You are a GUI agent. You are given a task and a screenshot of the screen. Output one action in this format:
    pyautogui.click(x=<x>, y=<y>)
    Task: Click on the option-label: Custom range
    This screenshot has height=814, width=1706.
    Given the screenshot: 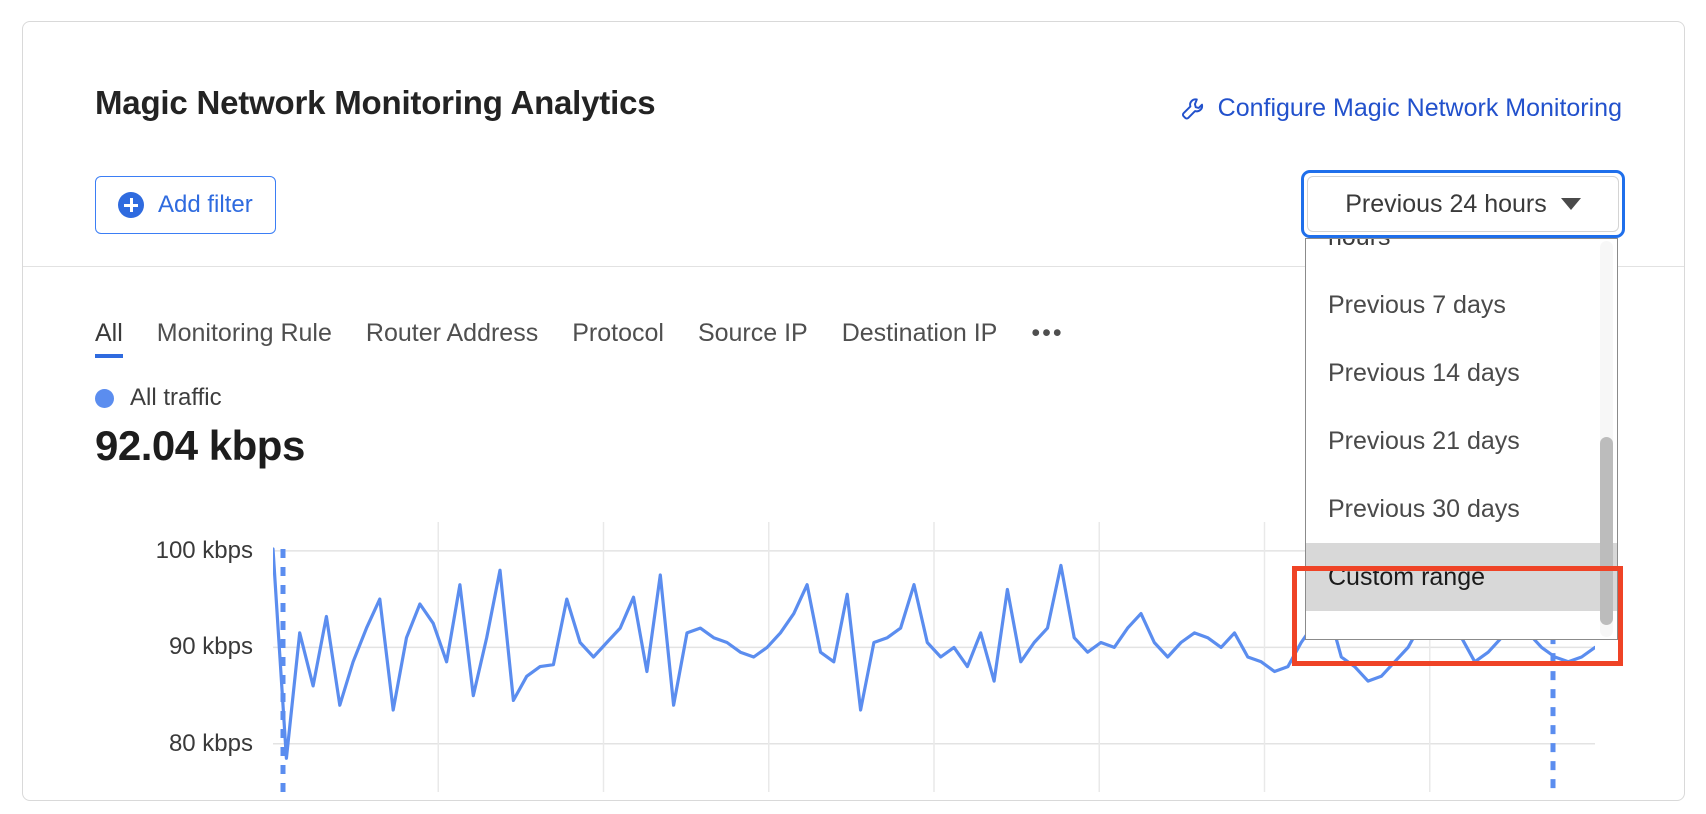 What is the action you would take?
    pyautogui.click(x=1407, y=576)
    